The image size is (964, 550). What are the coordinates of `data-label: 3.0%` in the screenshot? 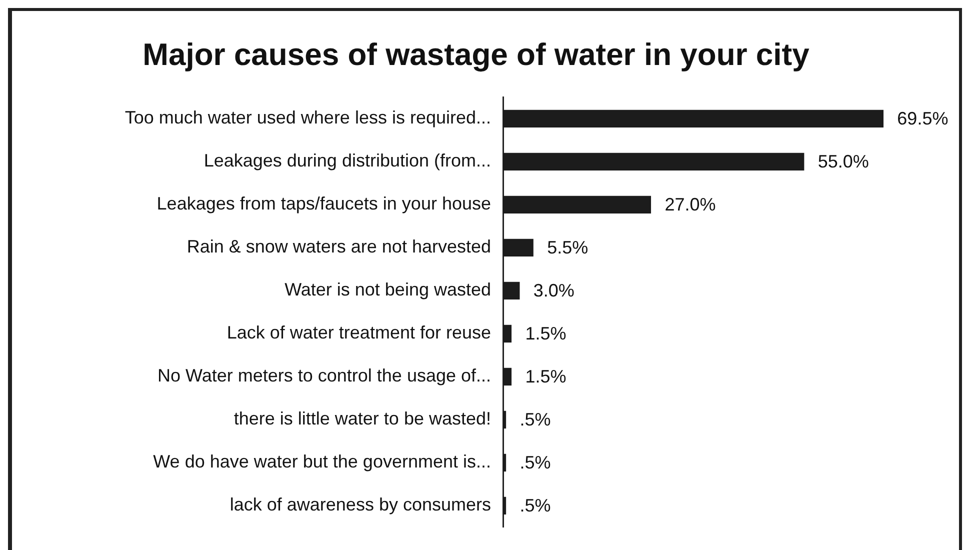 It's located at (553, 290).